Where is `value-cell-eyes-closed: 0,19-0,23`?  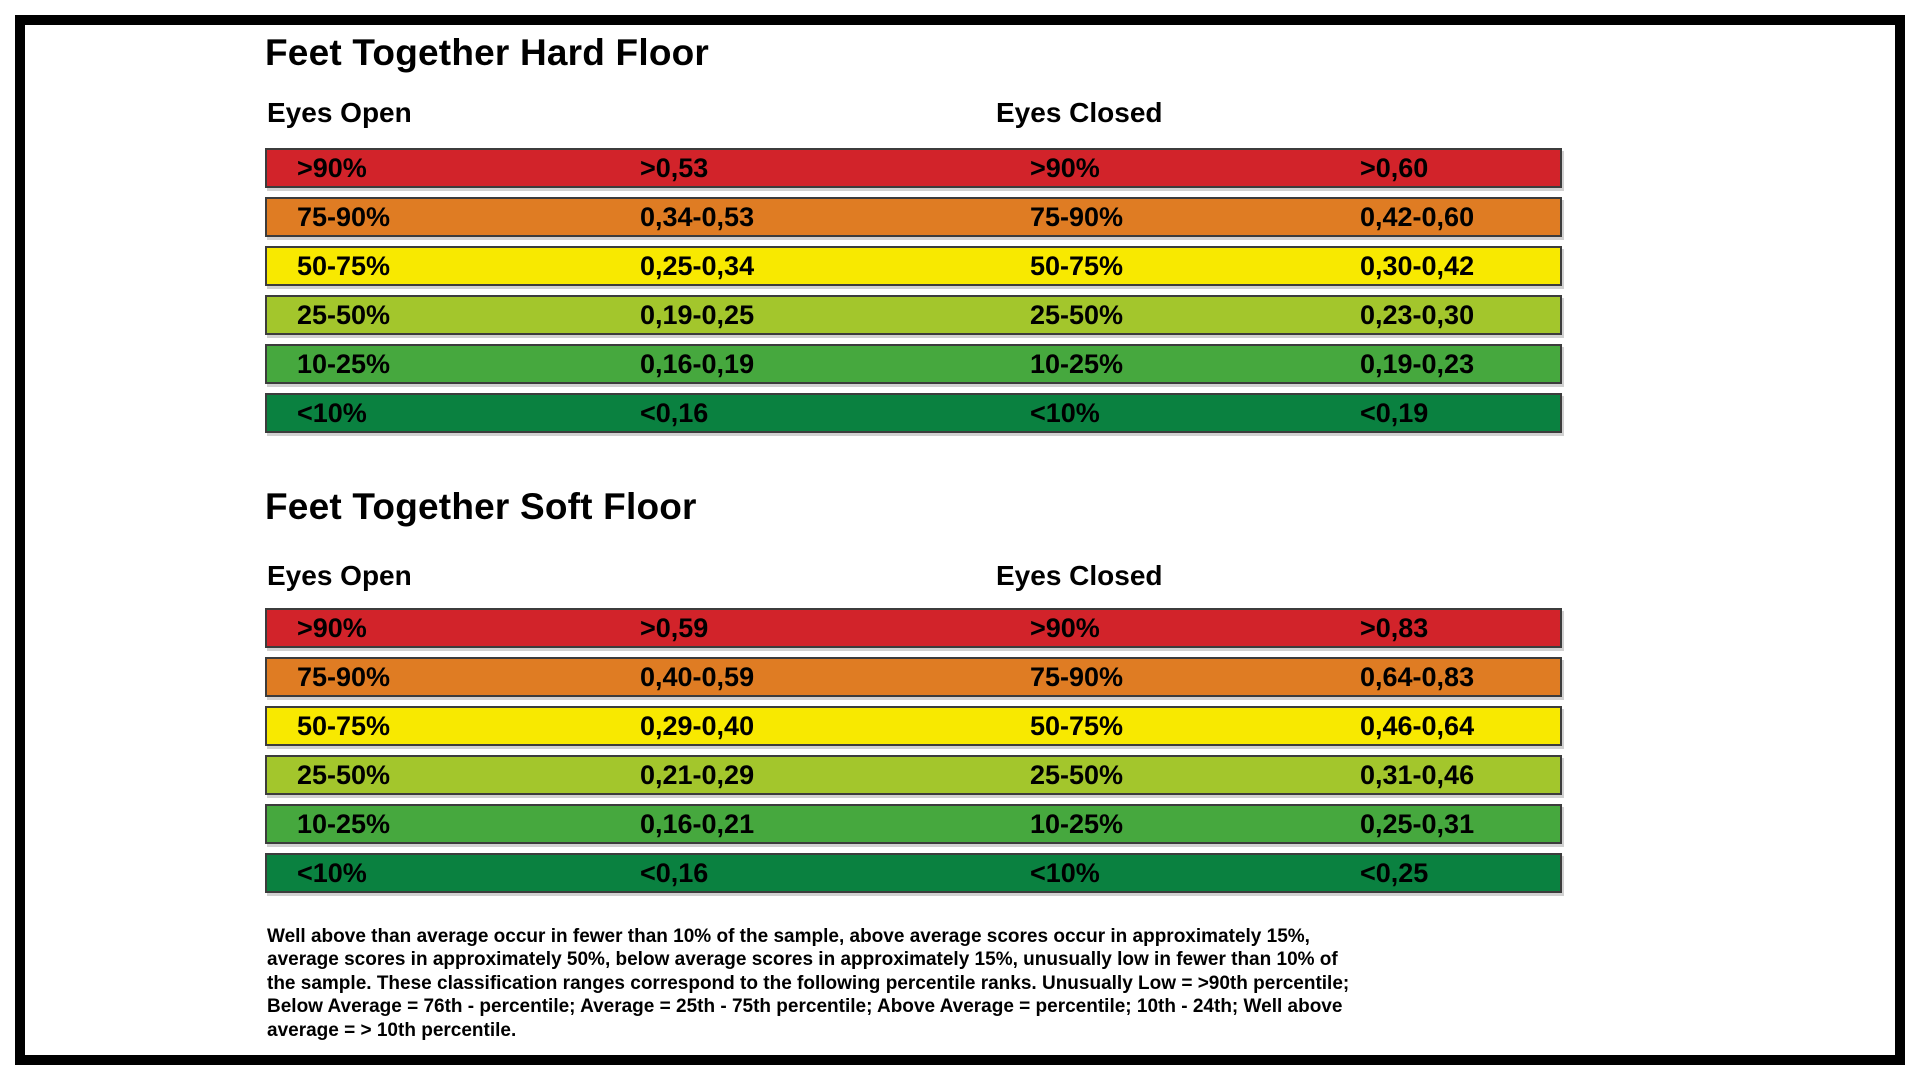
value-cell-eyes-closed: 0,19-0,23 is located at coordinates (1417, 364).